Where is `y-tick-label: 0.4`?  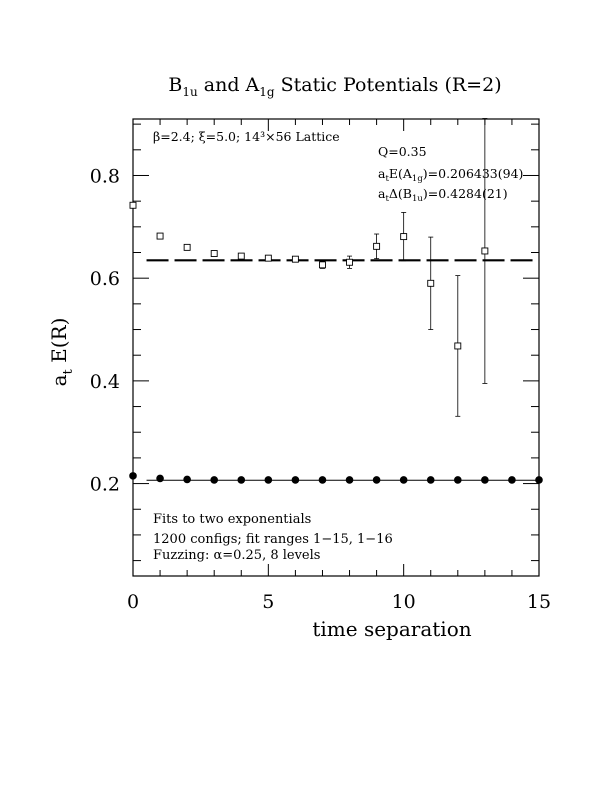
y-tick-label: 0.4 is located at coordinates (105, 382).